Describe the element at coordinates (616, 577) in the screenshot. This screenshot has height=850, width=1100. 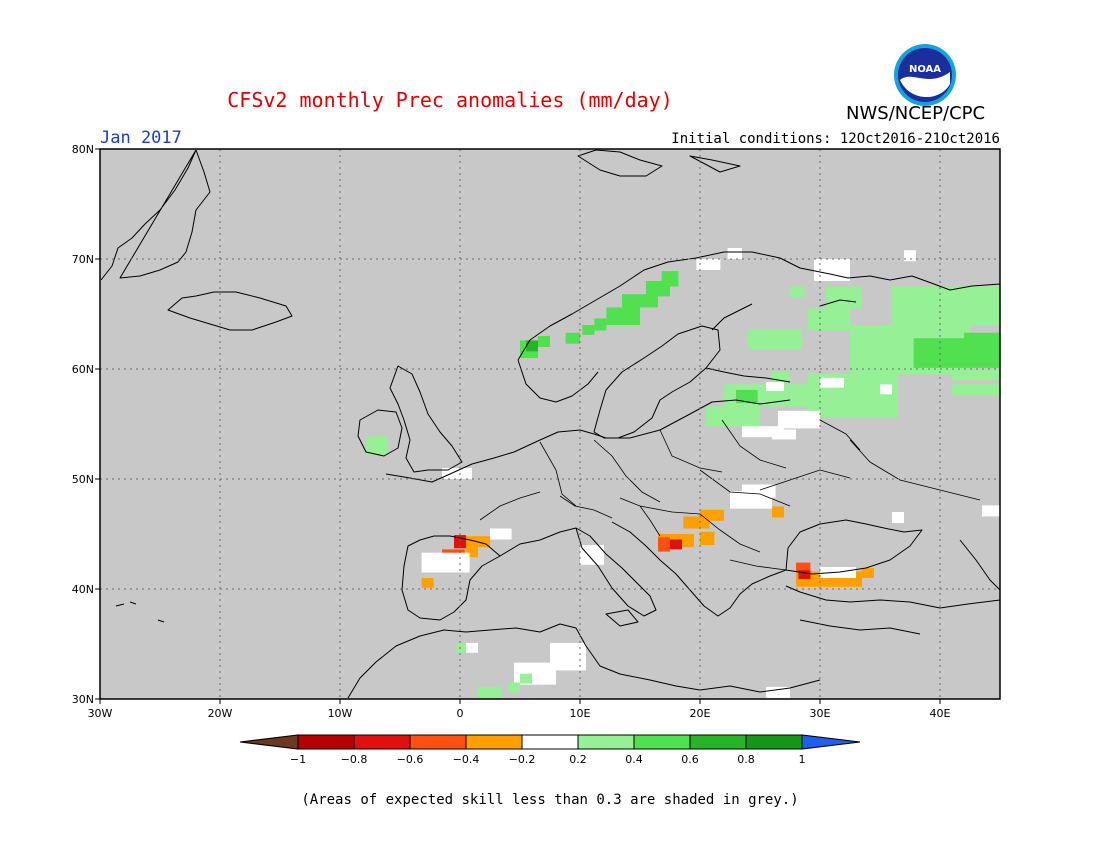
I see `coastline-italy` at that location.